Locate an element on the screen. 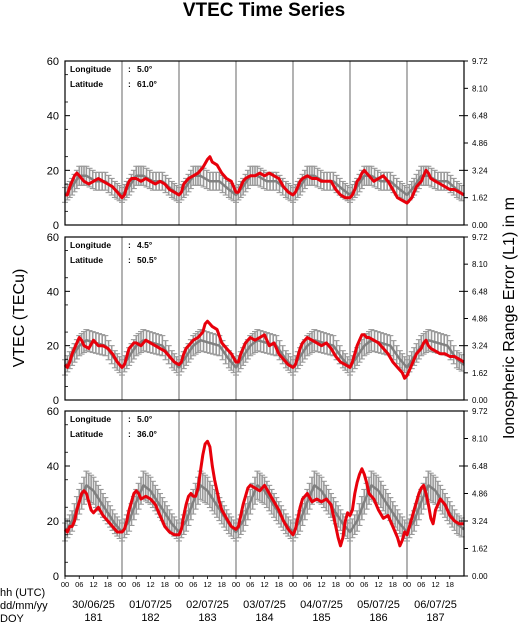 This screenshot has height=623, width=522. x-row-label-doy: DOY is located at coordinates (12, 618).